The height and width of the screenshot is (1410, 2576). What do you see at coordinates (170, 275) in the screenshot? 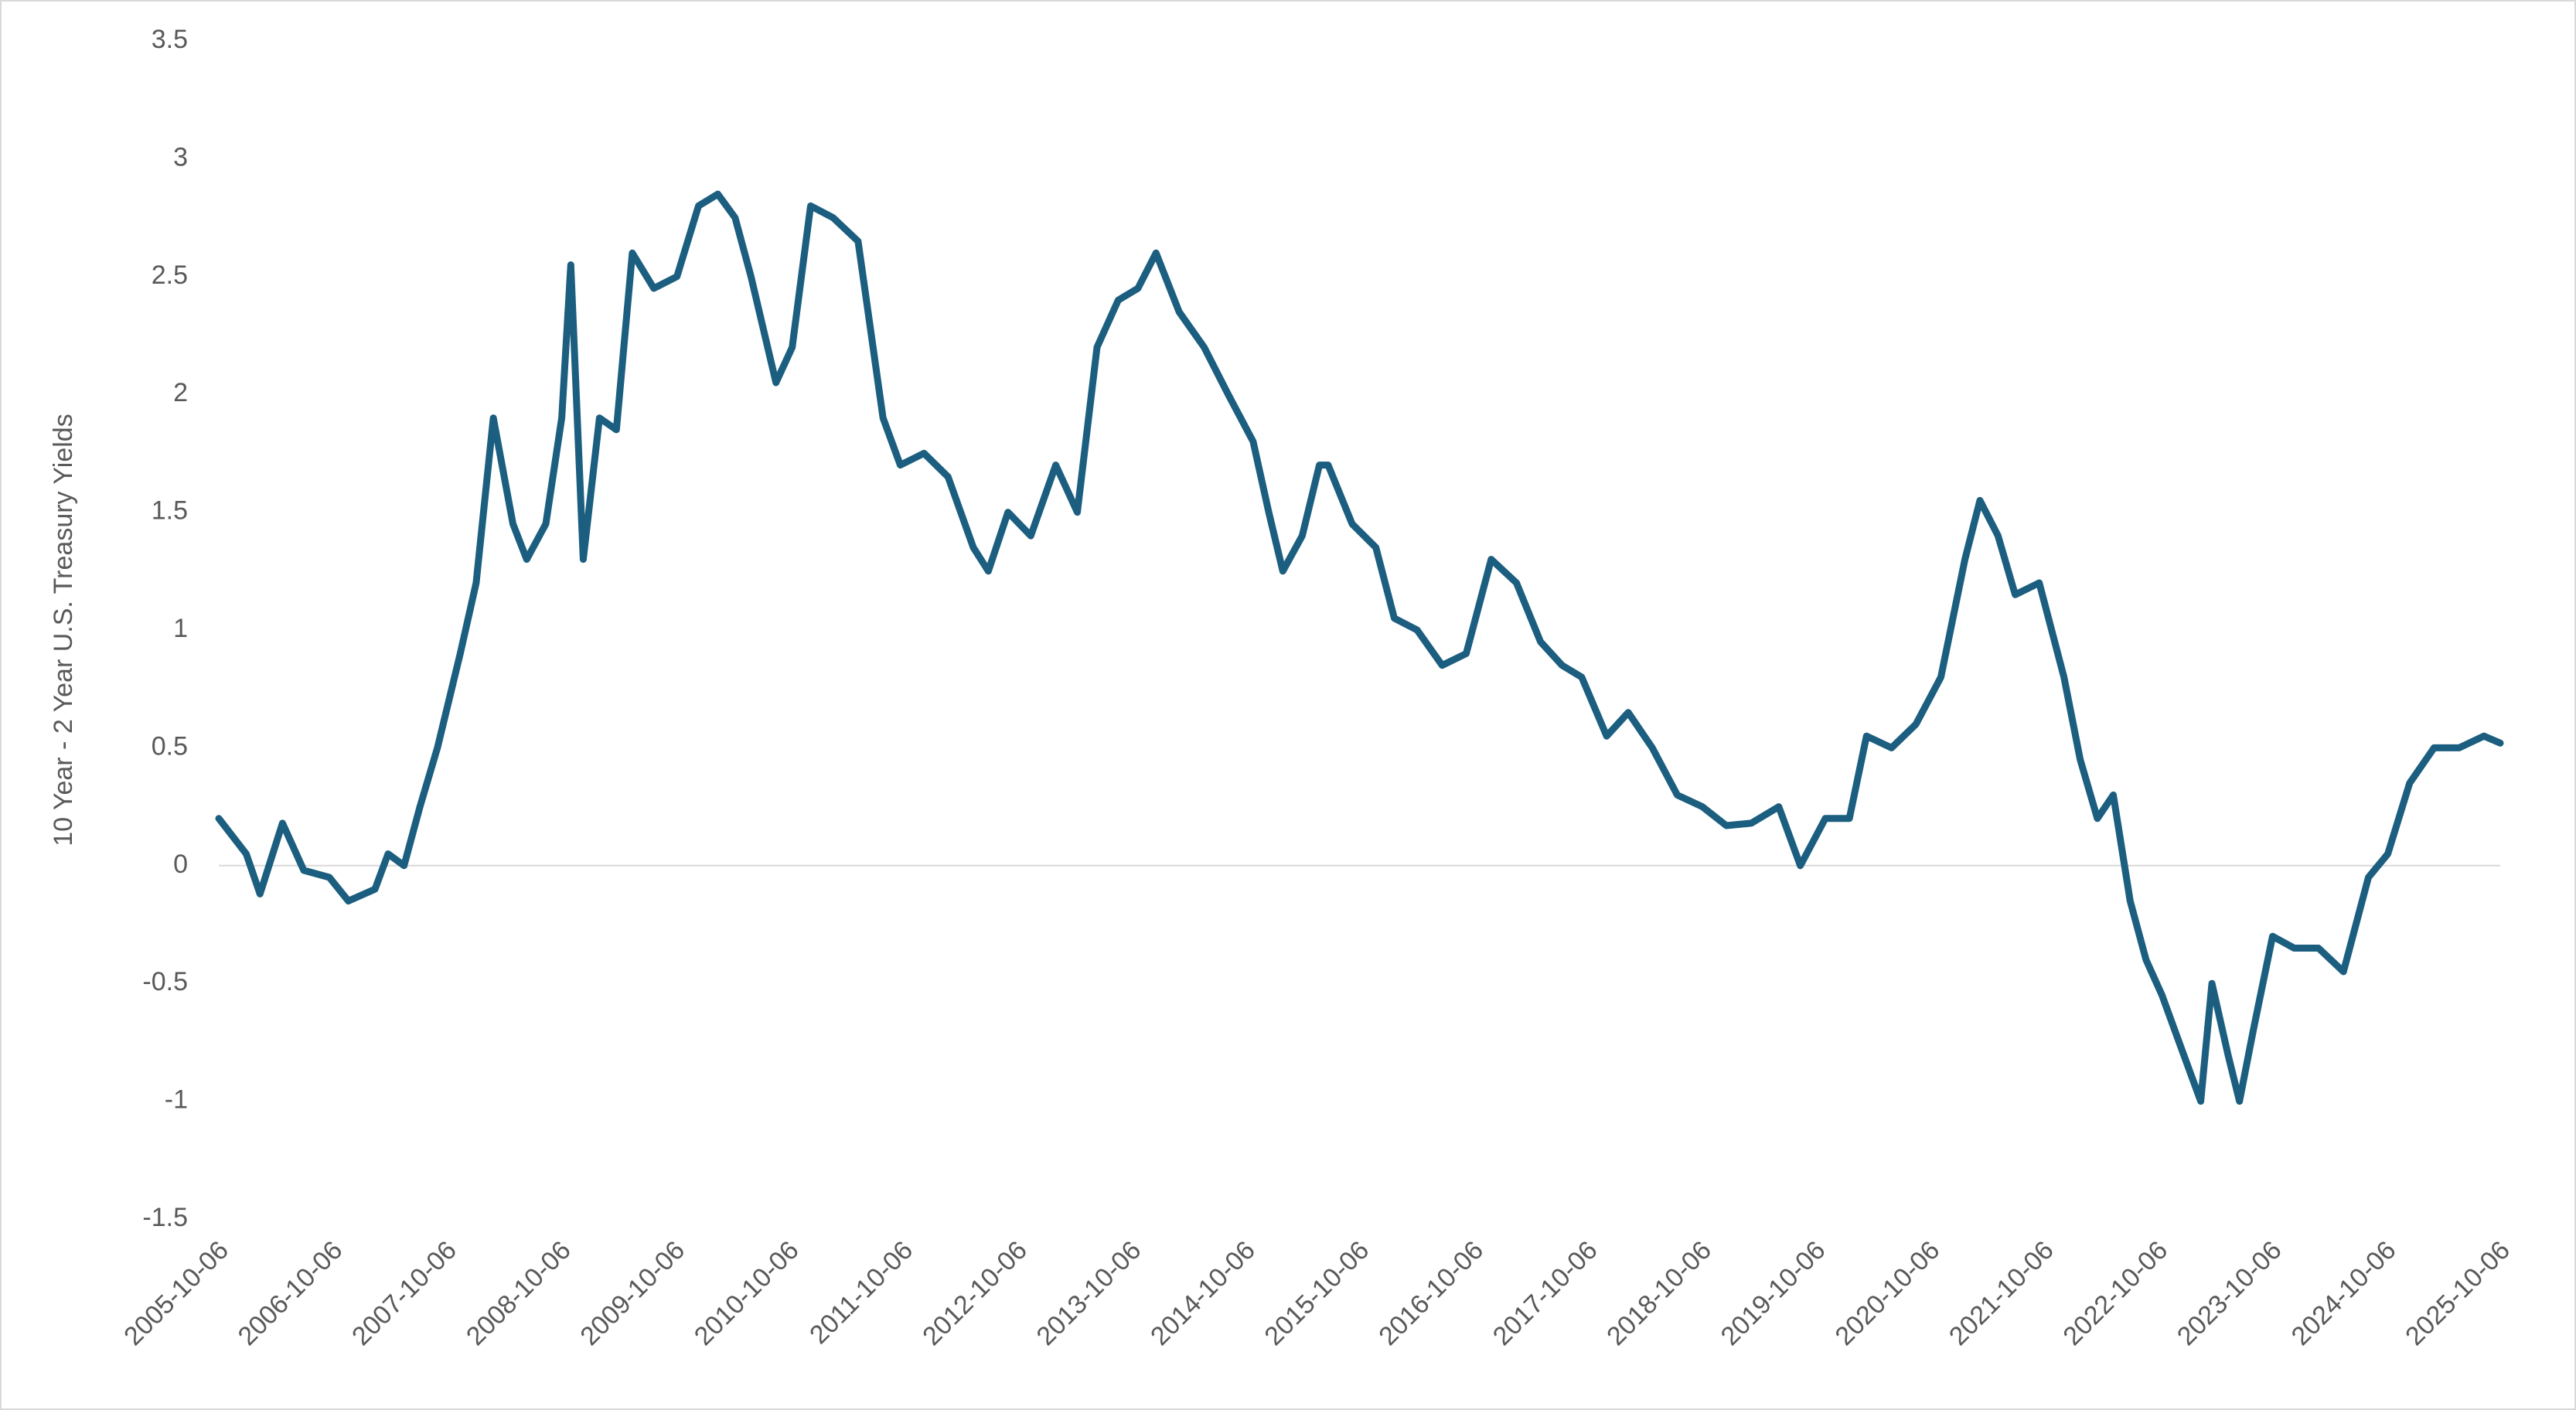
I see `y-tick-label: 2.5` at bounding box center [170, 275].